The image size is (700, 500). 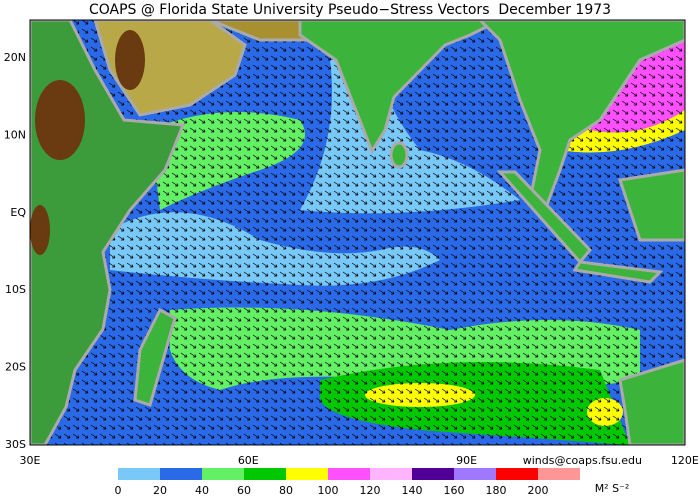 What do you see at coordinates (244, 490) in the screenshot?
I see `colorbar-tick-label: 60` at bounding box center [244, 490].